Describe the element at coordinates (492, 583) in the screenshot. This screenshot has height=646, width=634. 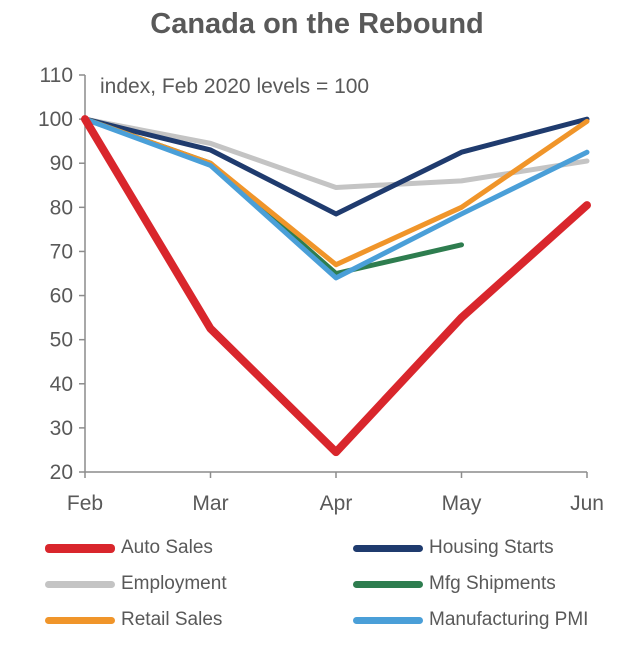
I see `legend-label: Mfg Shipments` at that location.